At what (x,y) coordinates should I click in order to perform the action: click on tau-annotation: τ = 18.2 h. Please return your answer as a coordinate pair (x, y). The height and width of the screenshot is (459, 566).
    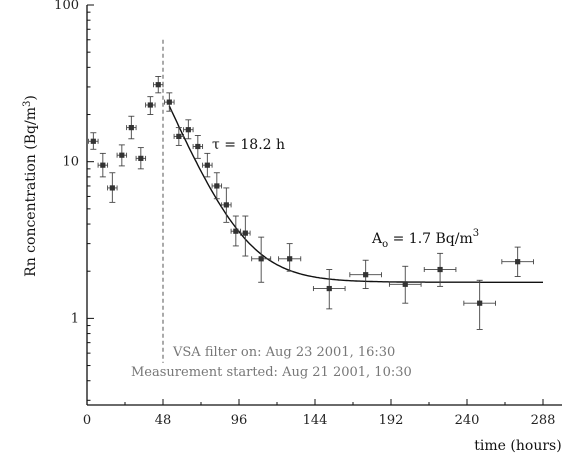
    Looking at the image, I should click on (248, 145).